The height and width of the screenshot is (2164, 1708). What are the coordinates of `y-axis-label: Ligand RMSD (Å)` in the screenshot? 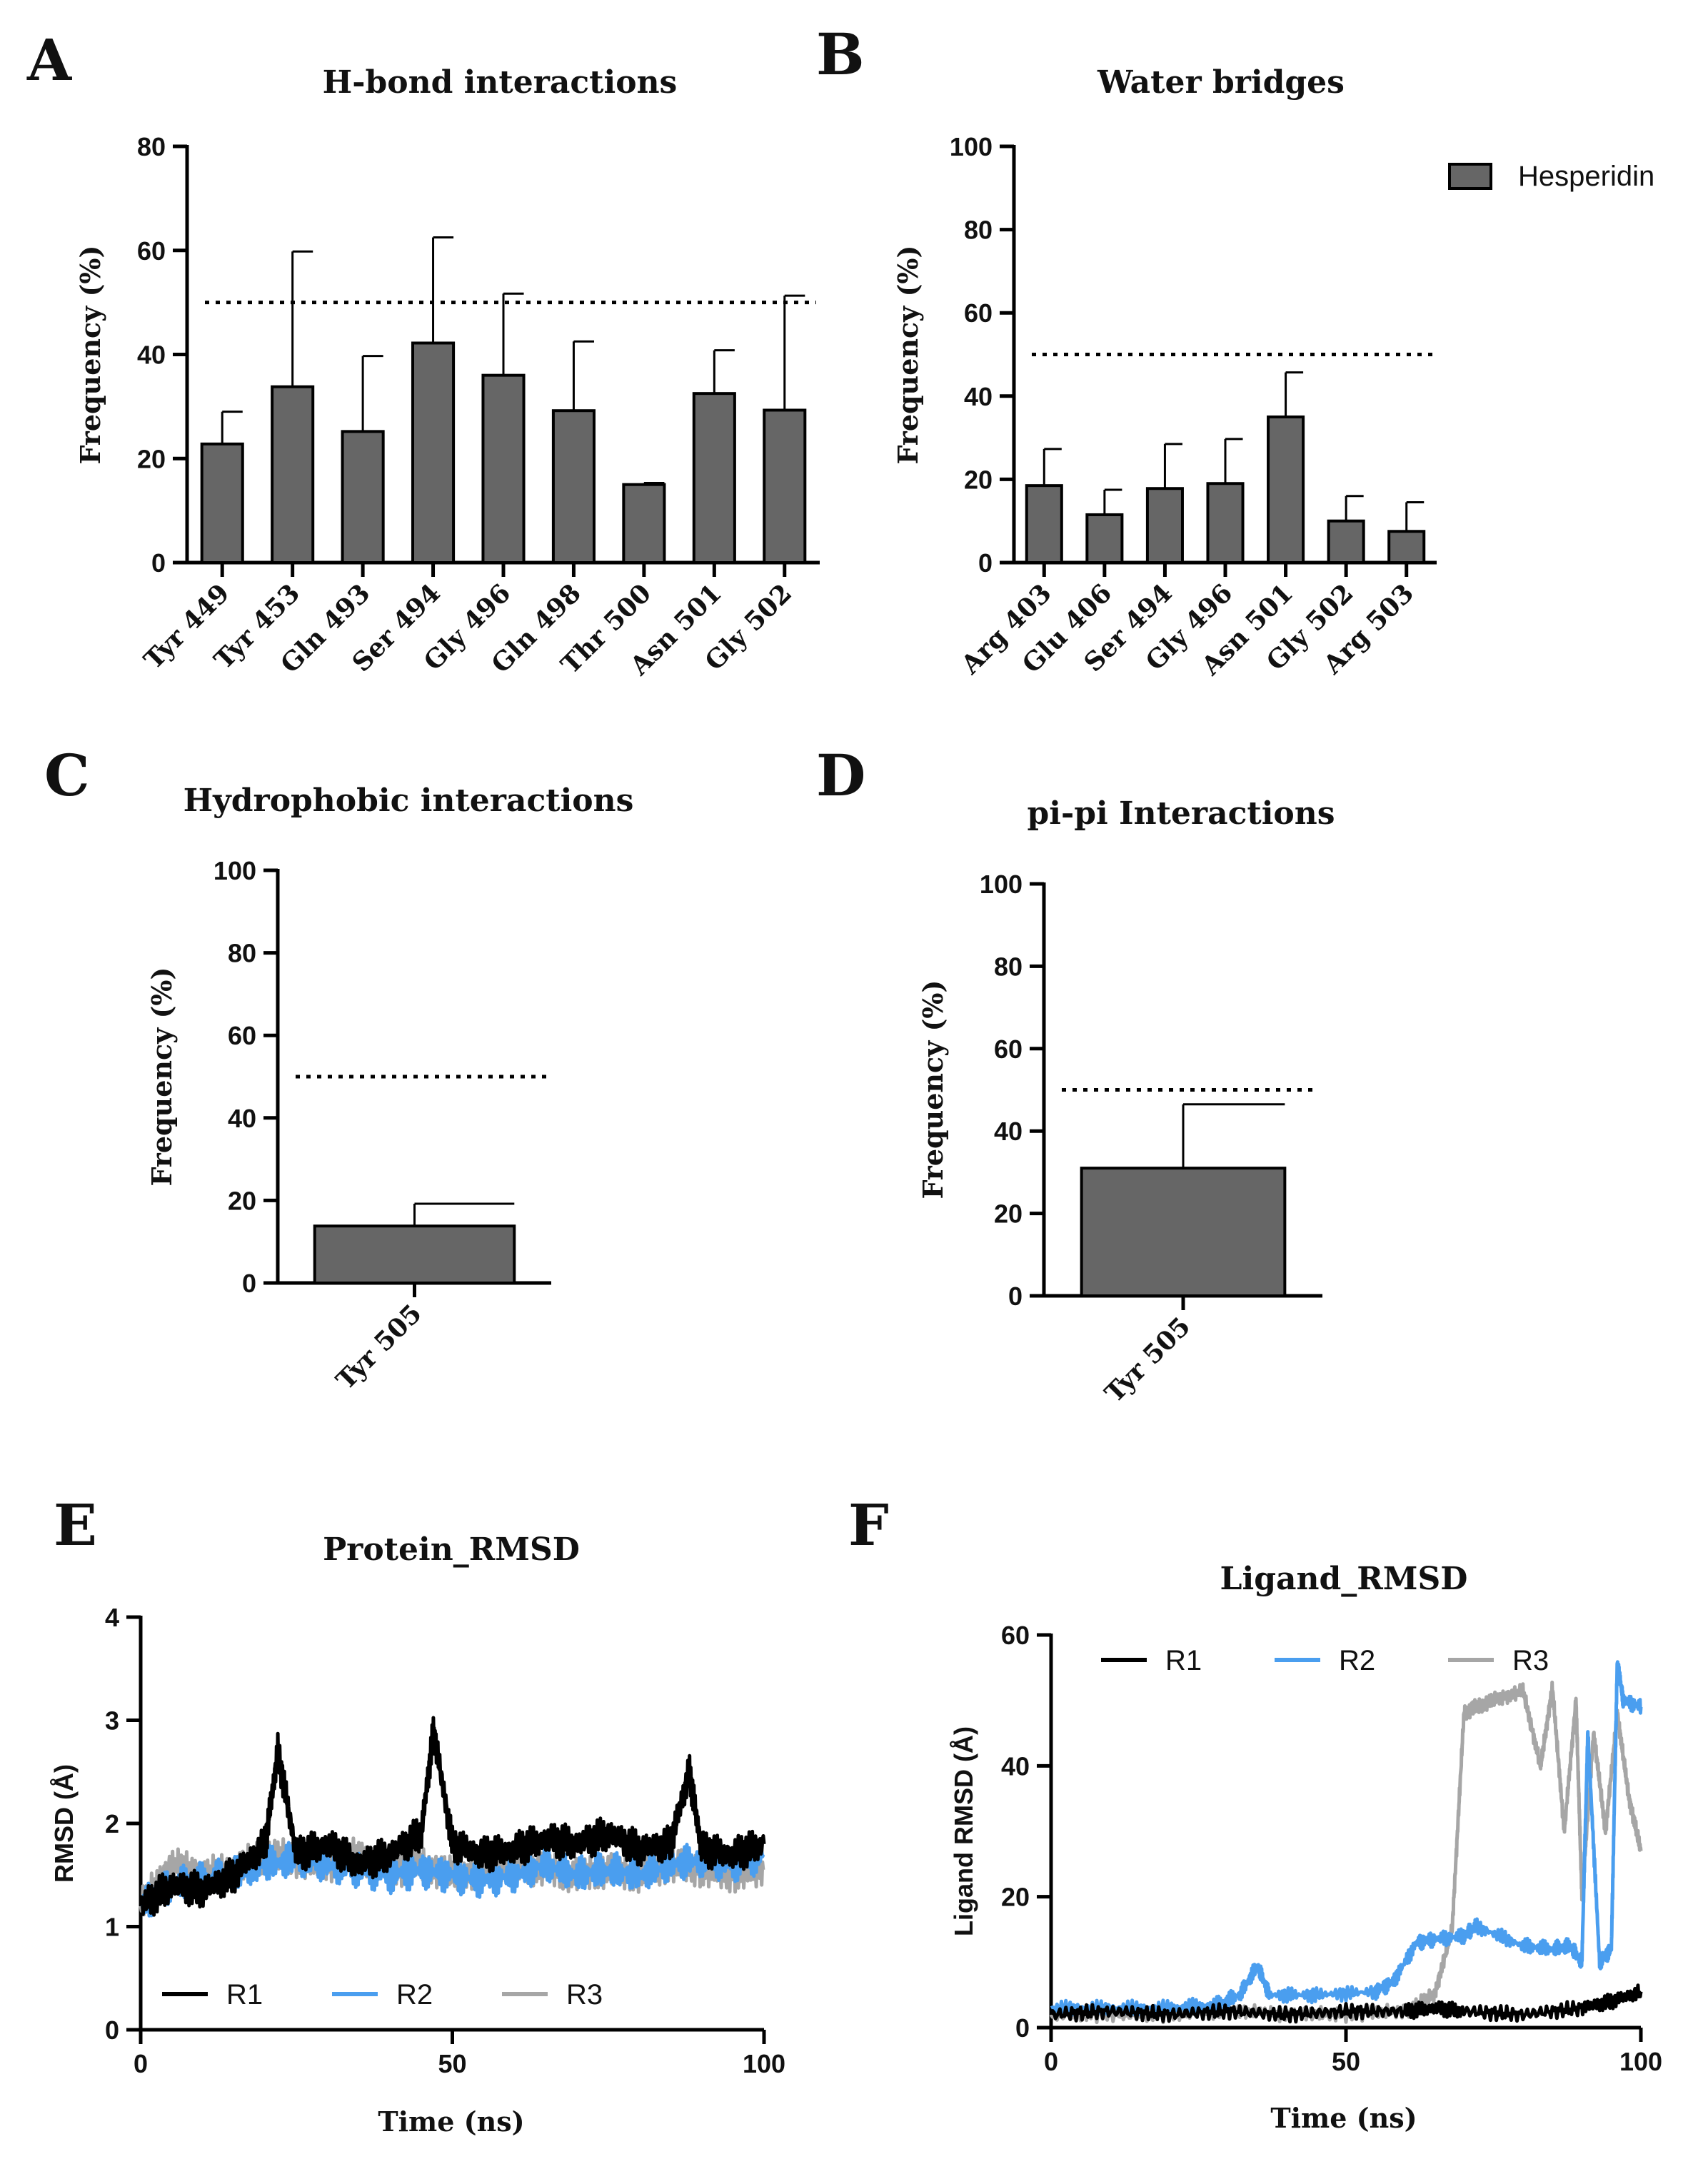 It's located at (963, 1831).